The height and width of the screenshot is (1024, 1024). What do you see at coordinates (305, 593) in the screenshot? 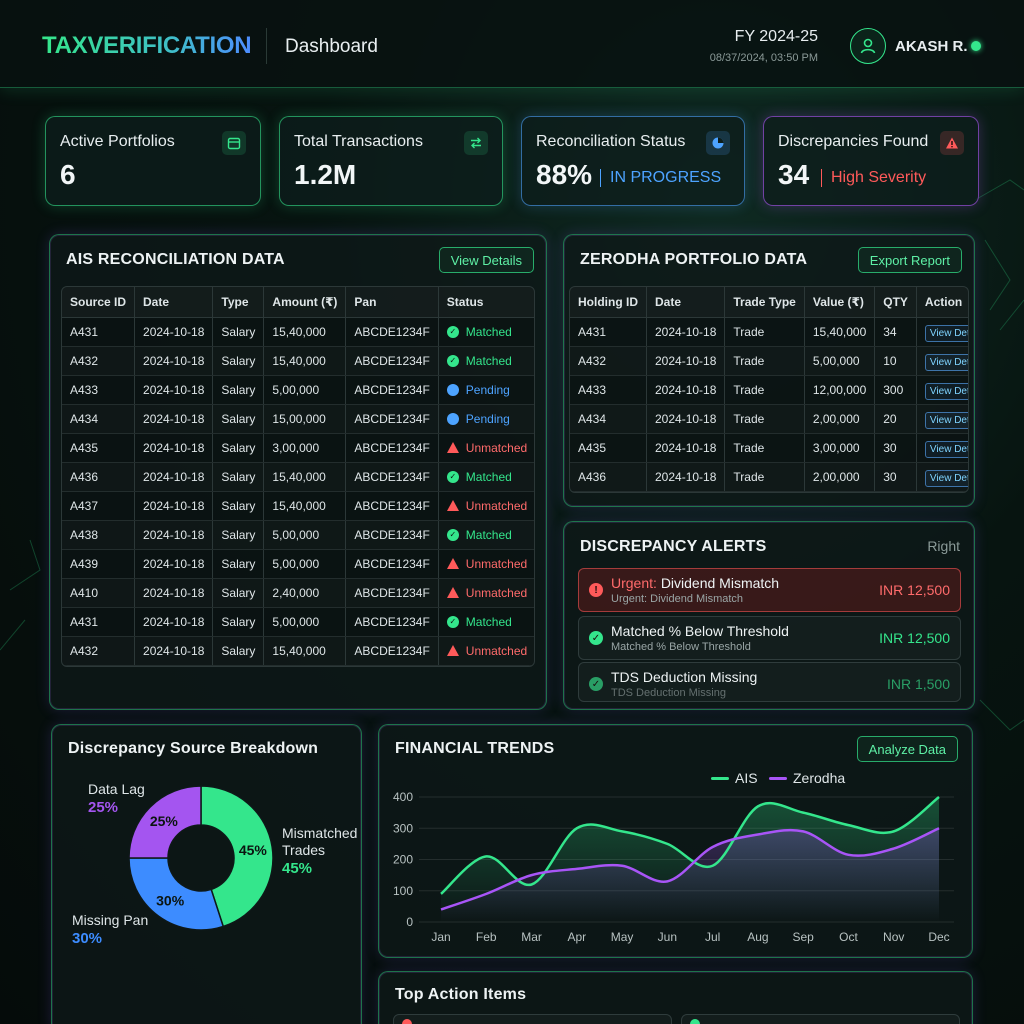
I see `table-cell: 2,40,000` at bounding box center [305, 593].